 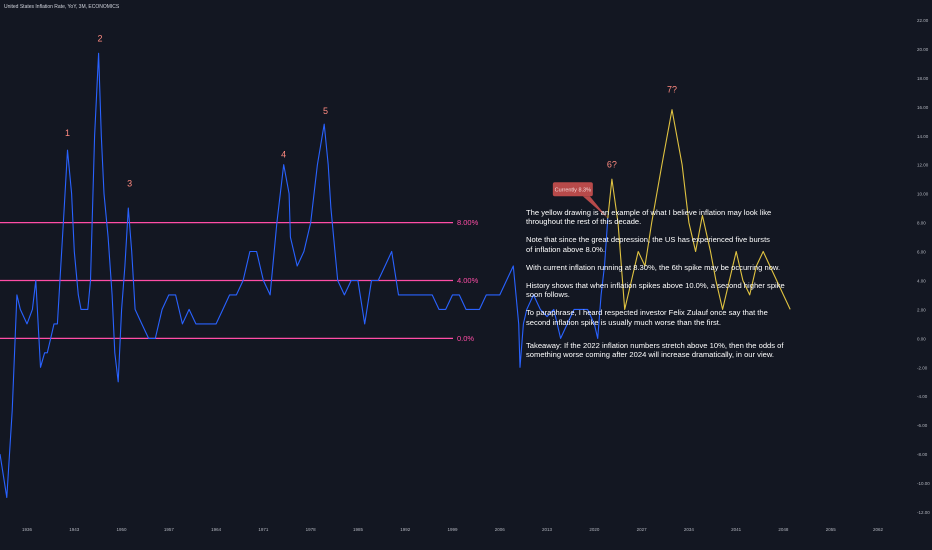 What do you see at coordinates (923, 512) in the screenshot?
I see `y-tick-label: -12.00` at bounding box center [923, 512].